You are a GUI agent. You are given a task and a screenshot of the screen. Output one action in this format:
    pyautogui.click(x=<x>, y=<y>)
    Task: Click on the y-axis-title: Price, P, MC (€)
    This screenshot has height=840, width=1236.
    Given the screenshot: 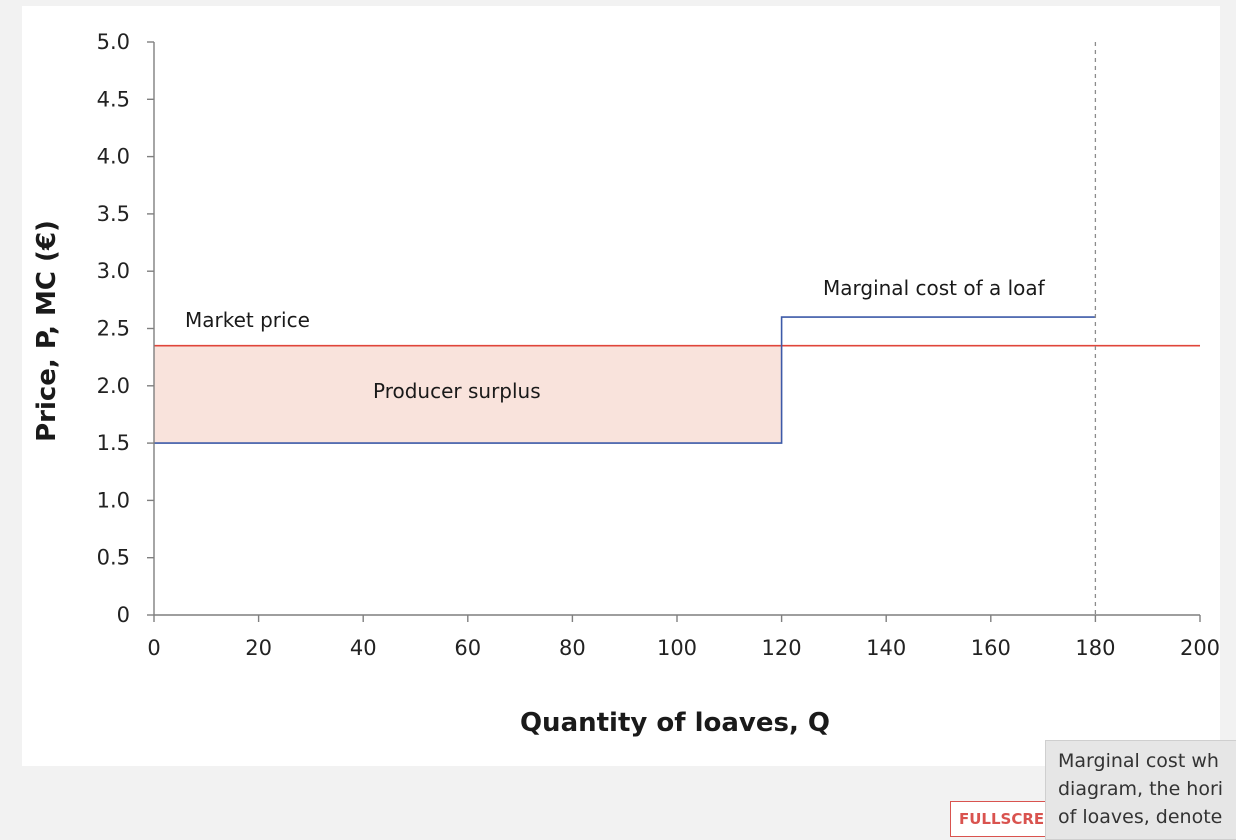 What is the action you would take?
    pyautogui.click(x=47, y=331)
    